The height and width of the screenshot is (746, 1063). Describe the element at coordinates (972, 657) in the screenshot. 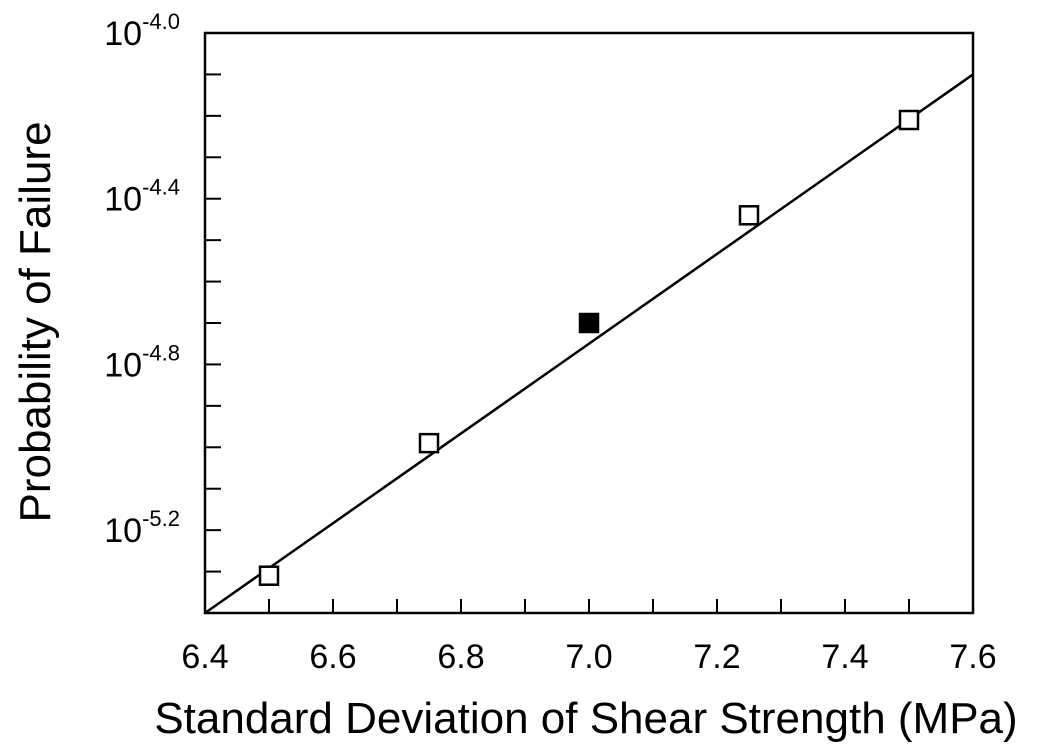

I see `x-tick-label: 7.6` at that location.